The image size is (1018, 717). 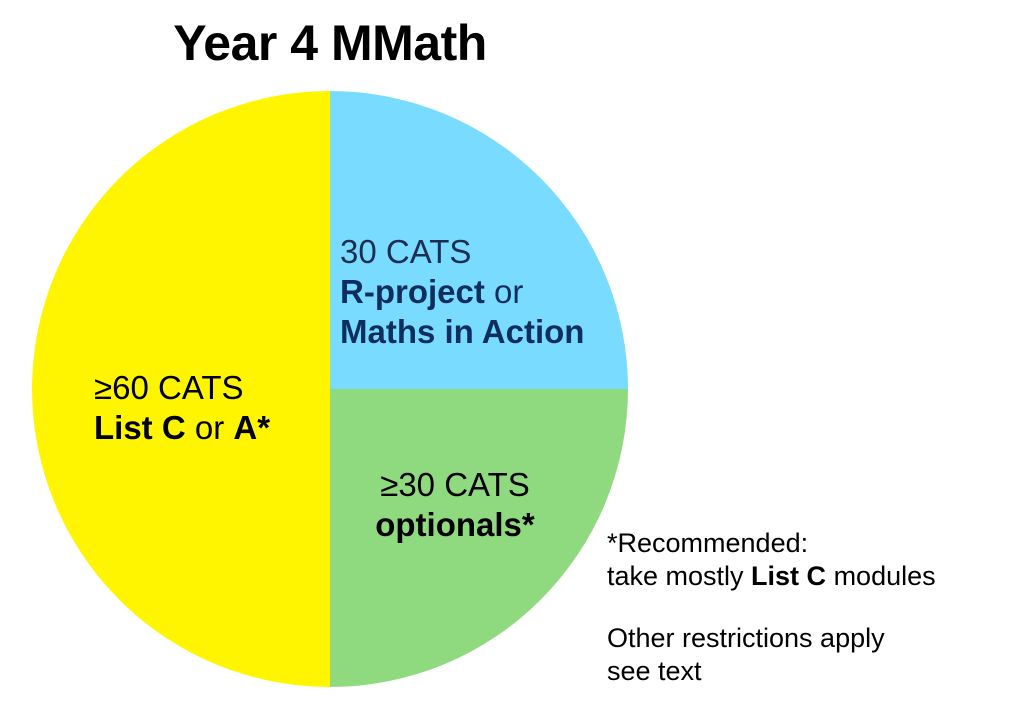 I want to click on footnote-line-2: take mostly List C modules, so click(x=771, y=576).